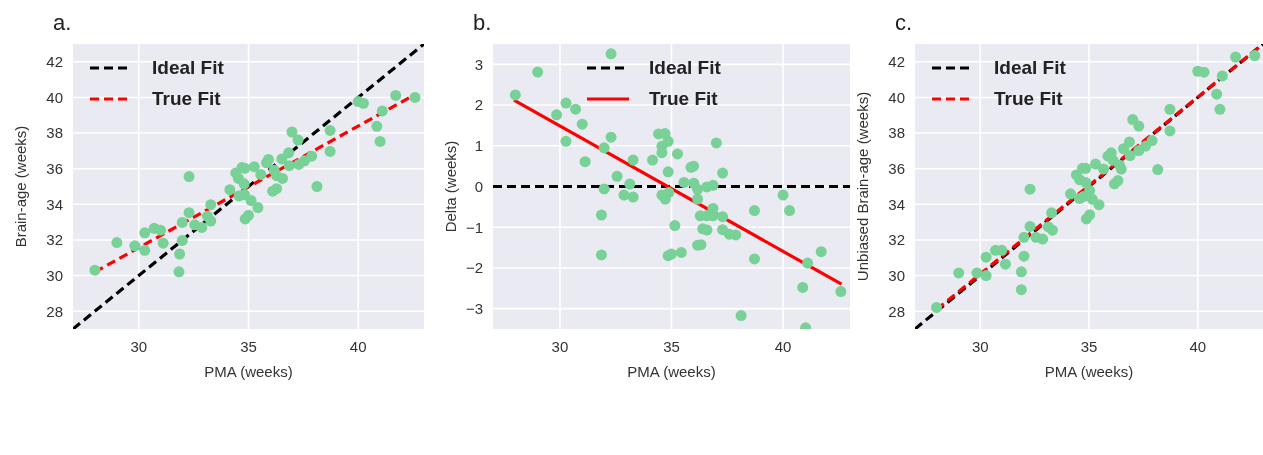 The width and height of the screenshot is (1263, 455). I want to click on y-tick-label: 40, so click(54, 97).